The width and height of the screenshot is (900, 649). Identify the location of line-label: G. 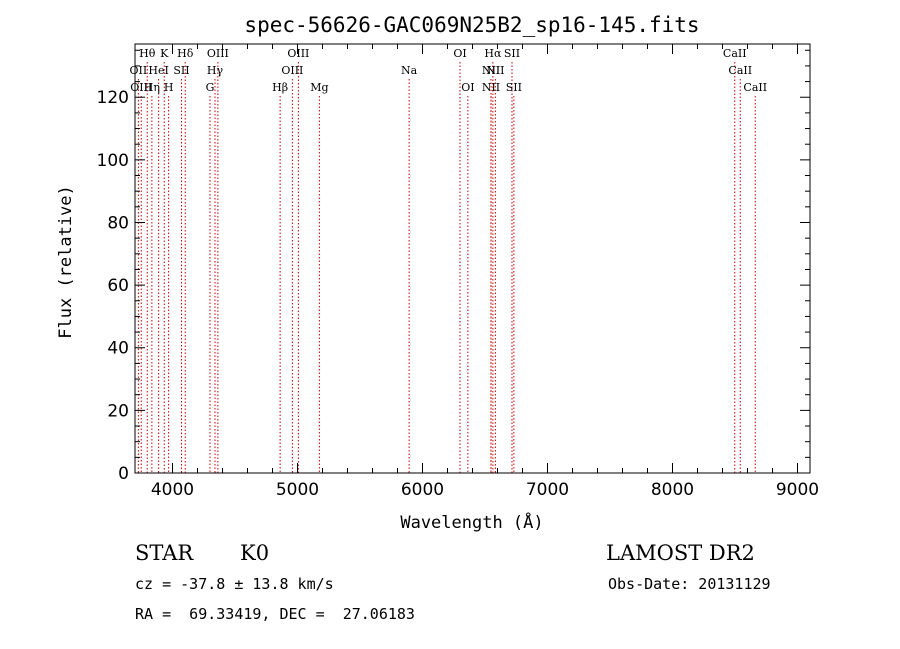
(210, 87).